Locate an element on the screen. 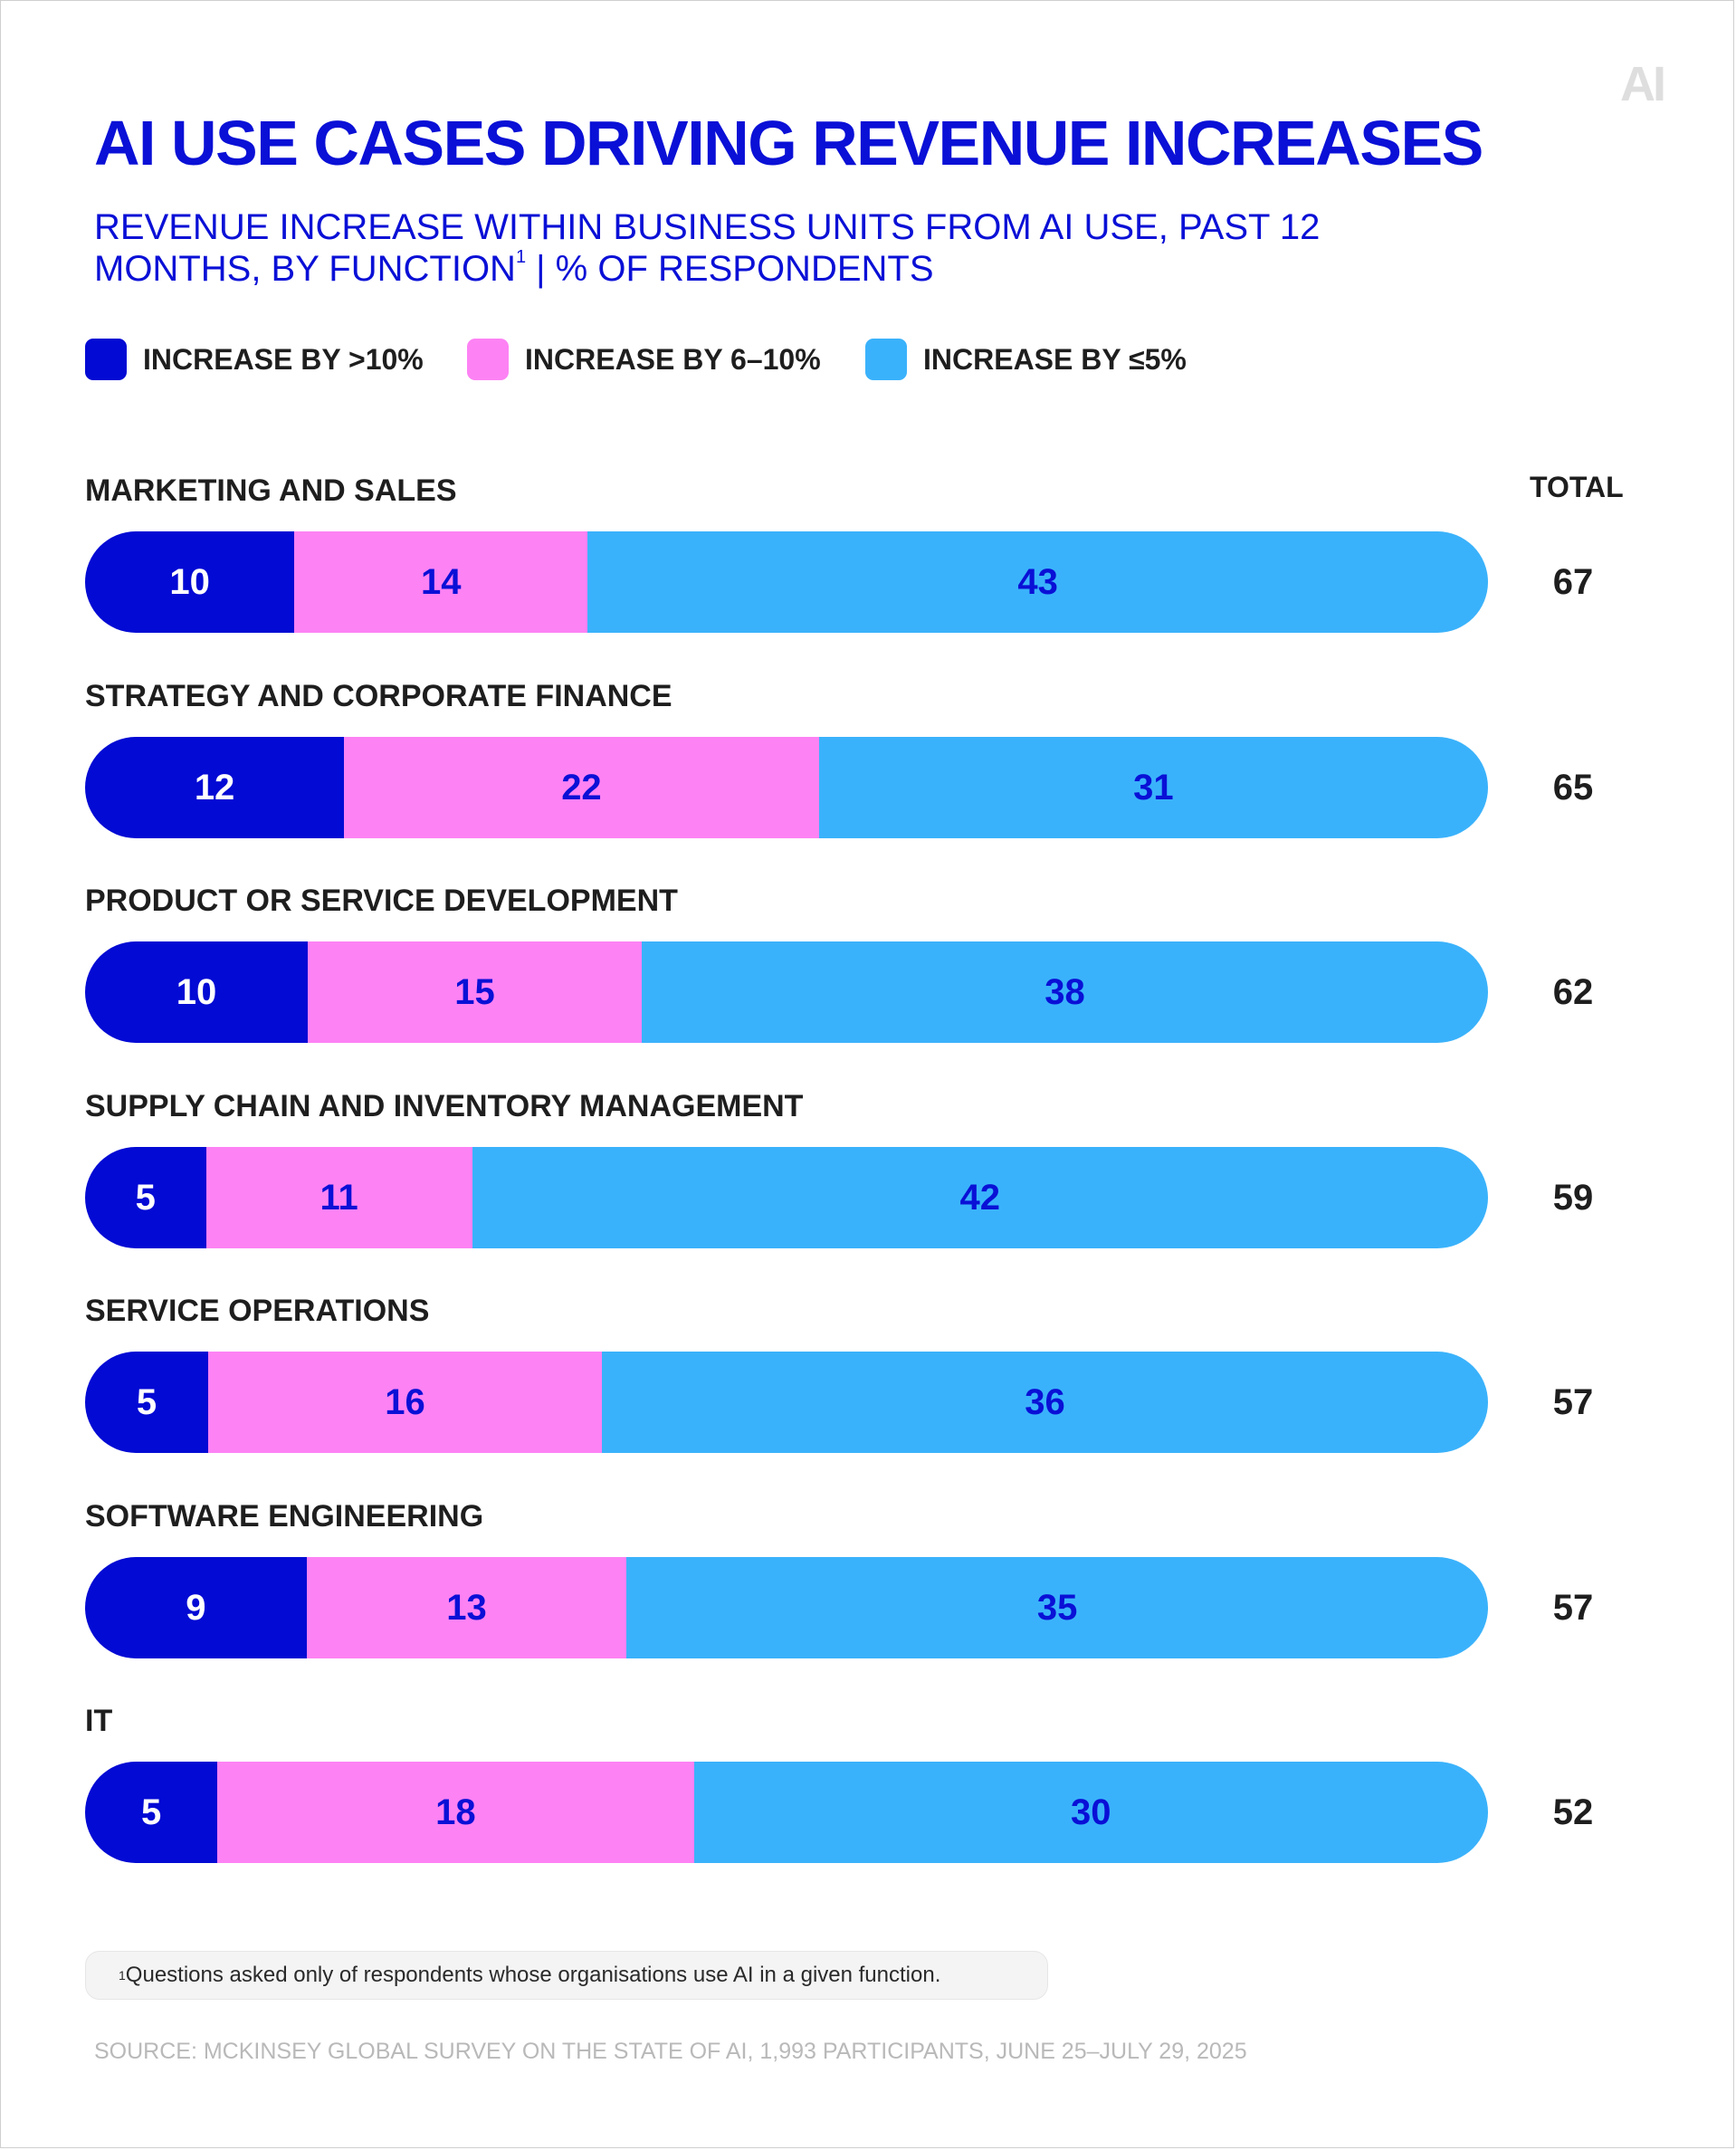 The width and height of the screenshot is (1736, 2150). segment-6-10: 18 is located at coordinates (455, 1812).